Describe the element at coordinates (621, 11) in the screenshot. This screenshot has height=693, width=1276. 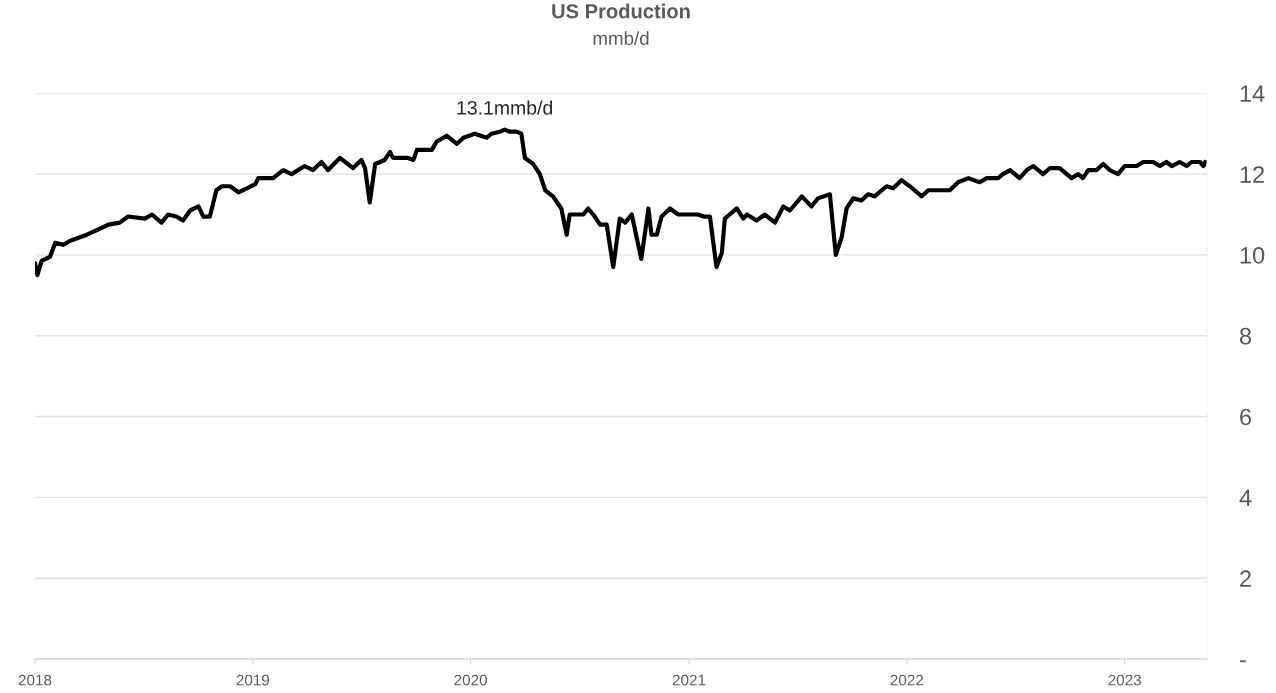
I see `chart-title: US Production` at that location.